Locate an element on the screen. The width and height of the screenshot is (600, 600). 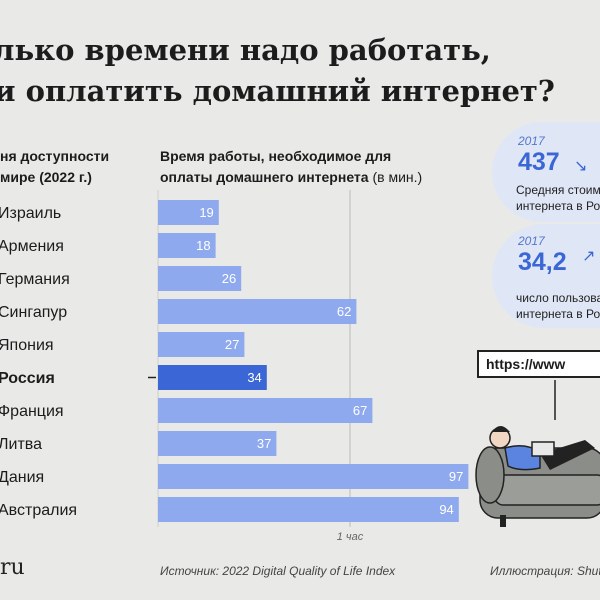
arrow-icon: ↘ is located at coordinates (581, 166).